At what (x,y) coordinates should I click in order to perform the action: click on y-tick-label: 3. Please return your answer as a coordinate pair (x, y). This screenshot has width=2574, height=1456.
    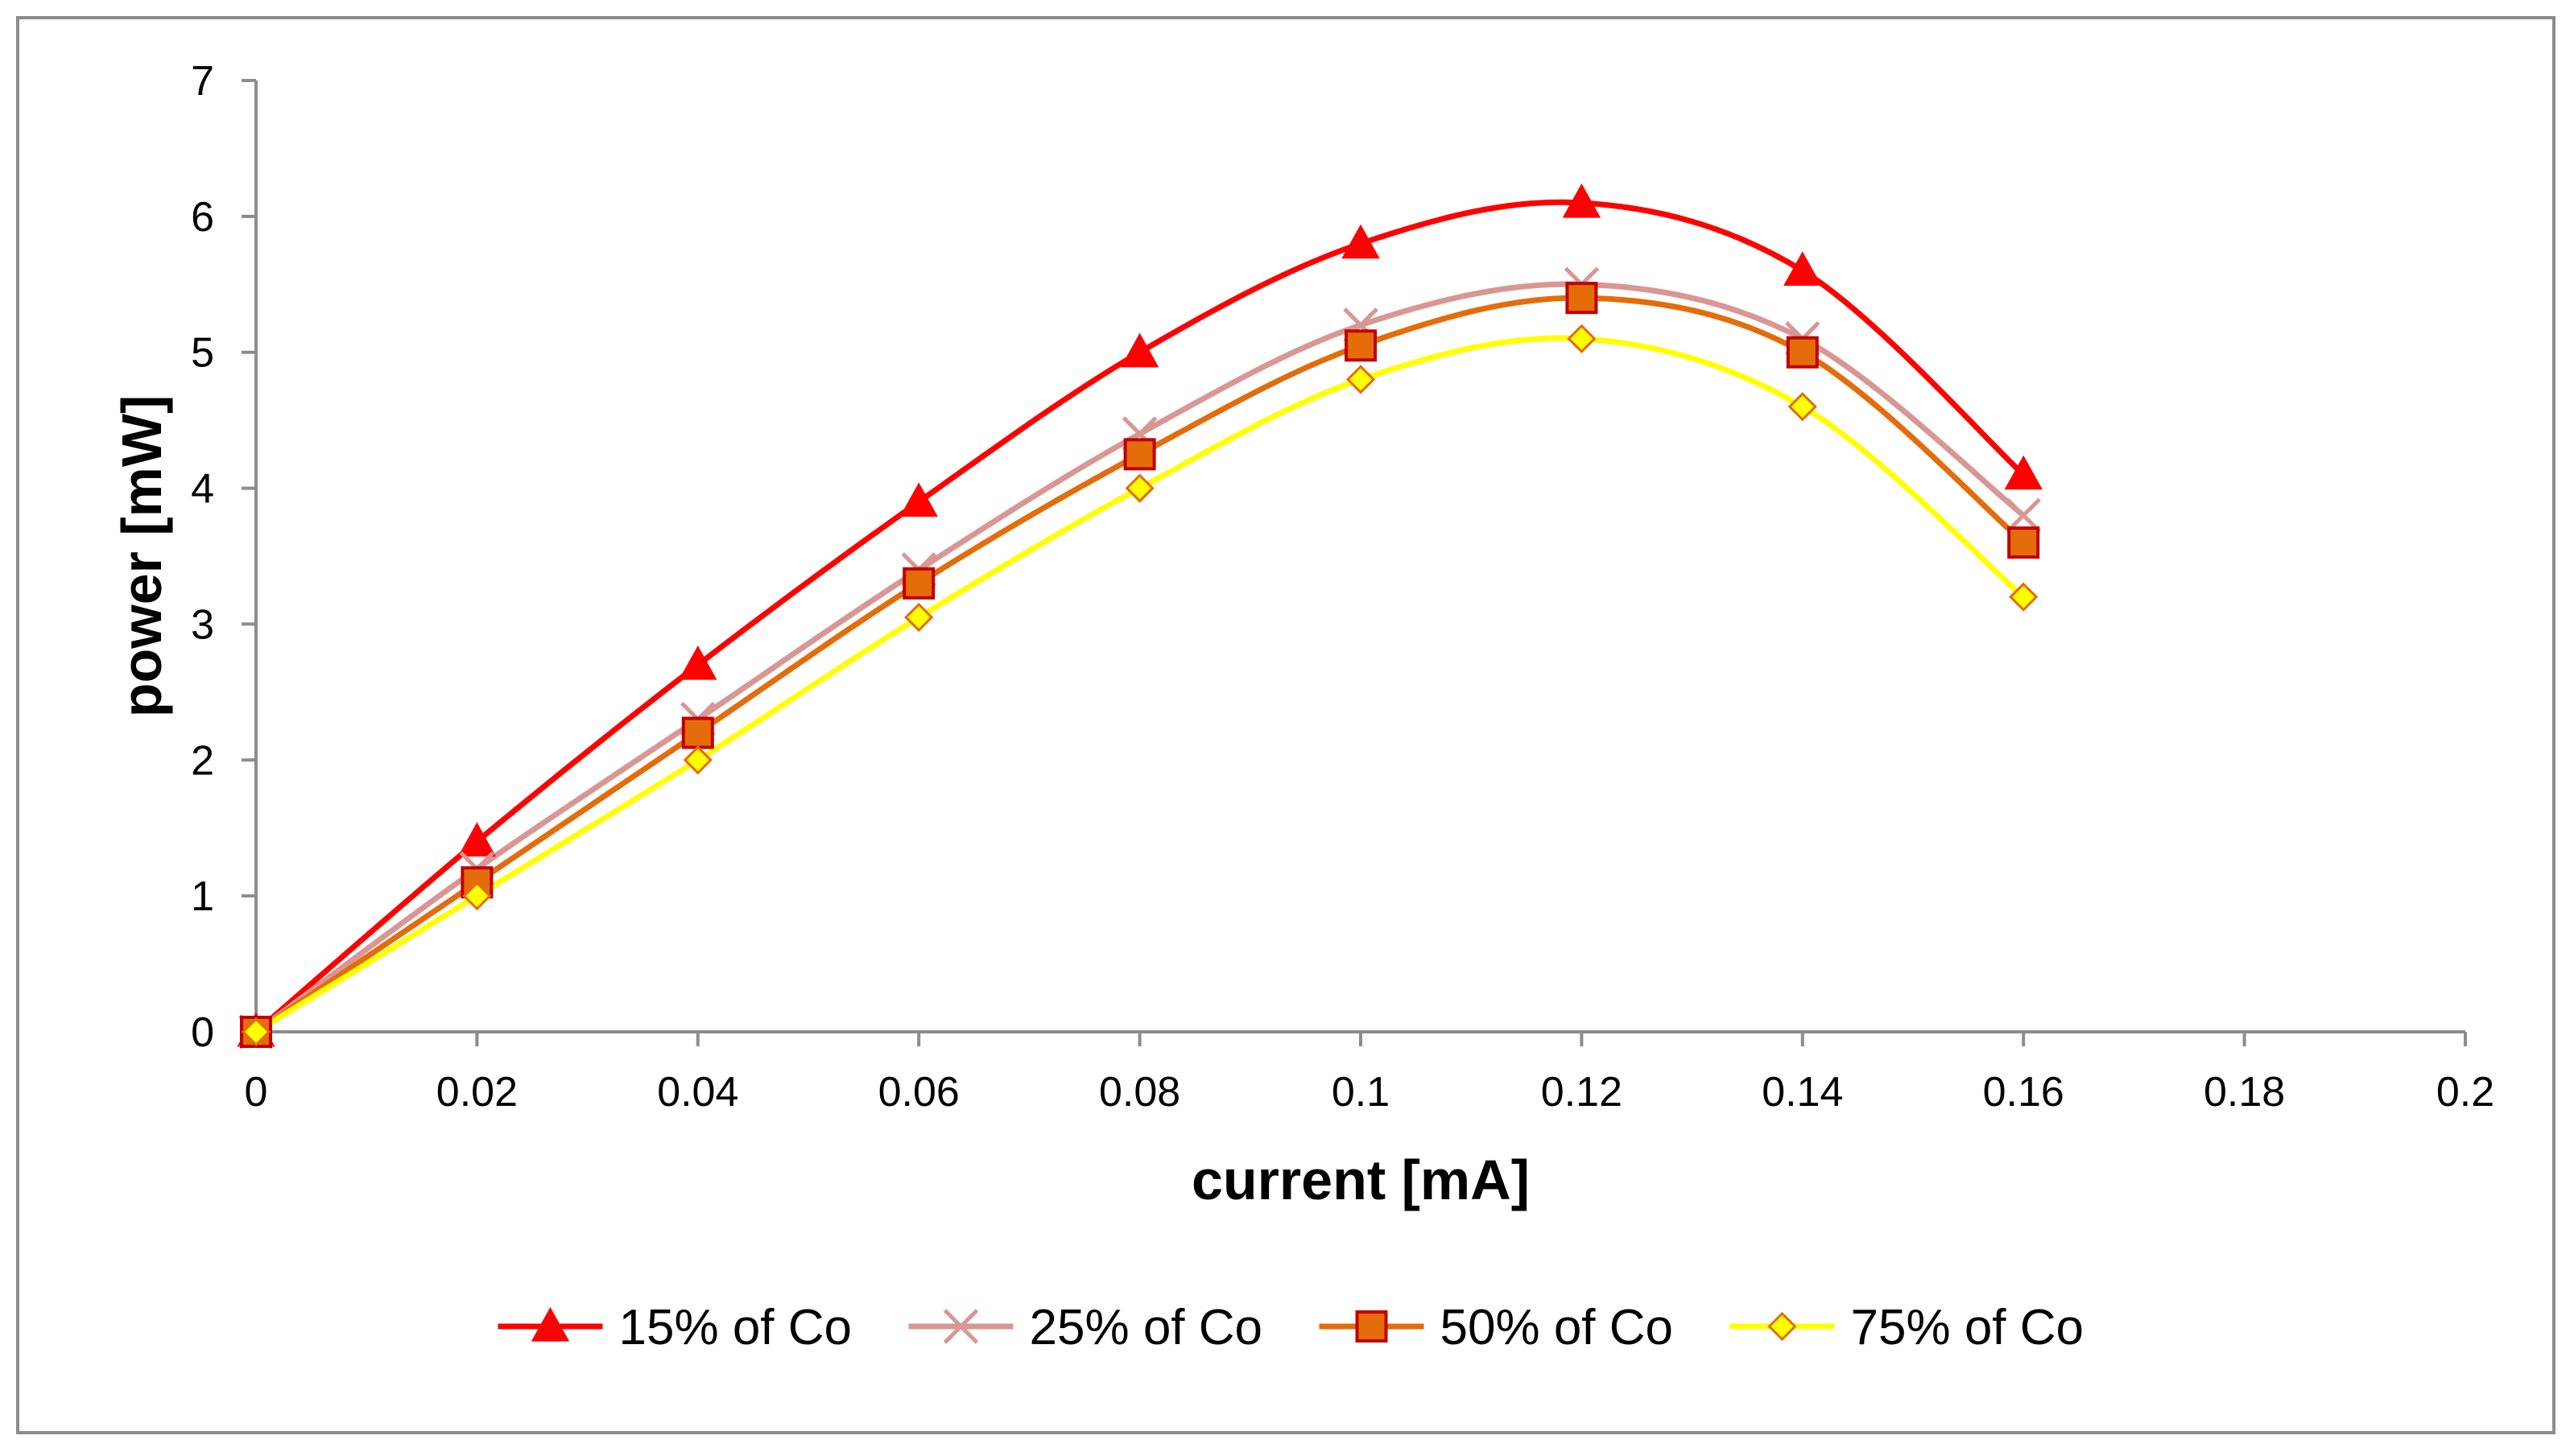
    Looking at the image, I should click on (202, 624).